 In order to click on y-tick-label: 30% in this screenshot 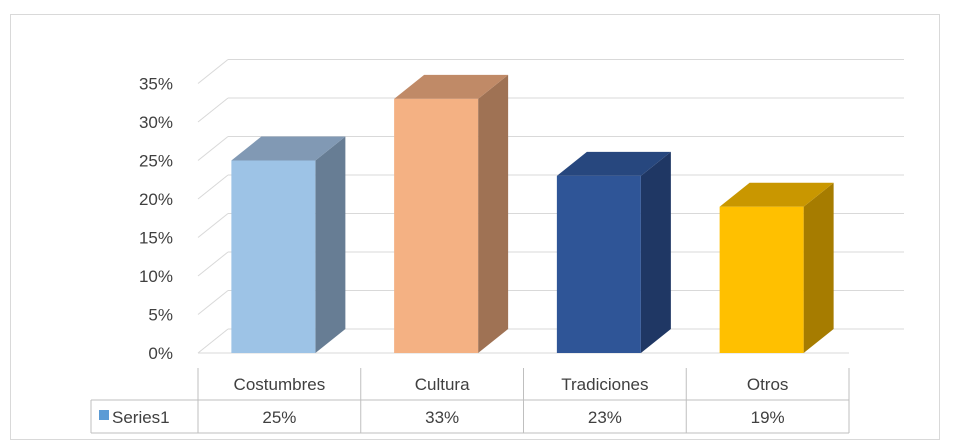, I will do `click(156, 122)`.